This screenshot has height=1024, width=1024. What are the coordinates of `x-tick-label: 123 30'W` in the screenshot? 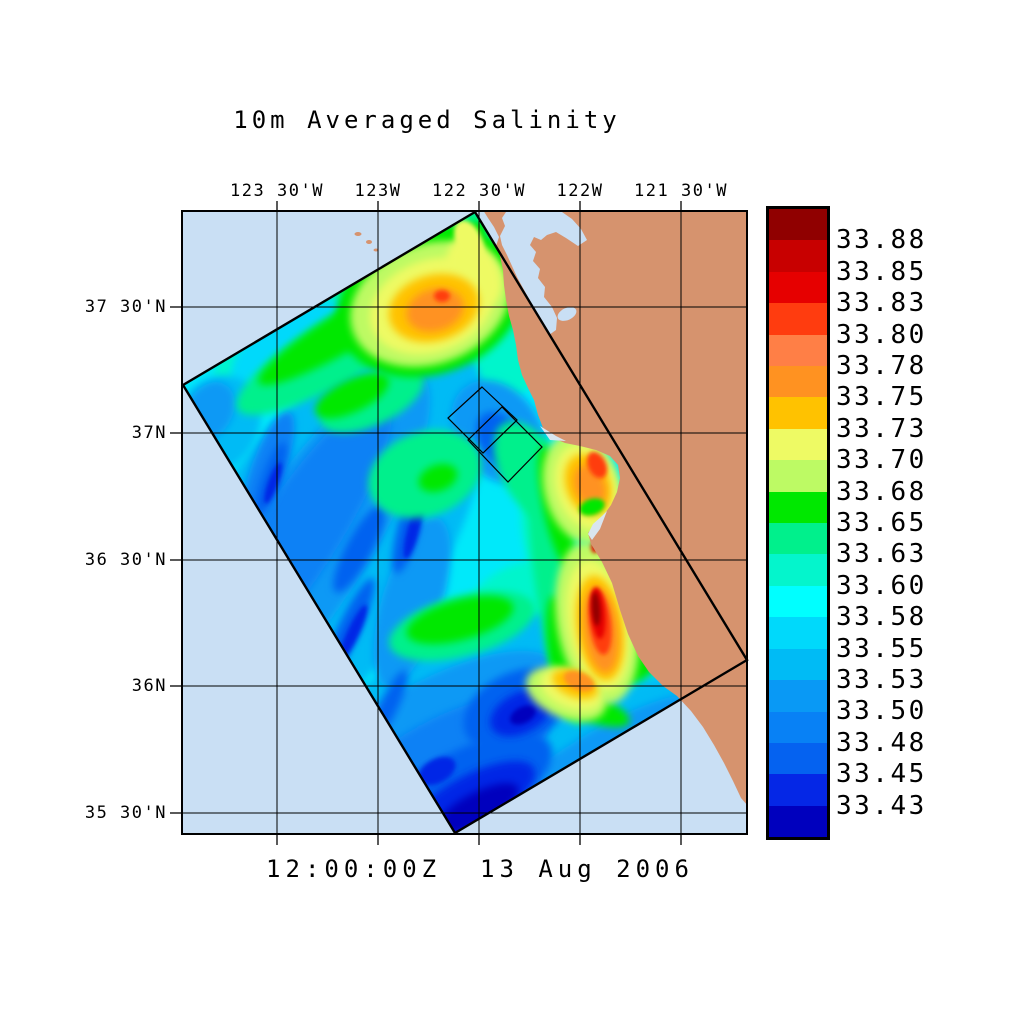 It's located at (277, 191).